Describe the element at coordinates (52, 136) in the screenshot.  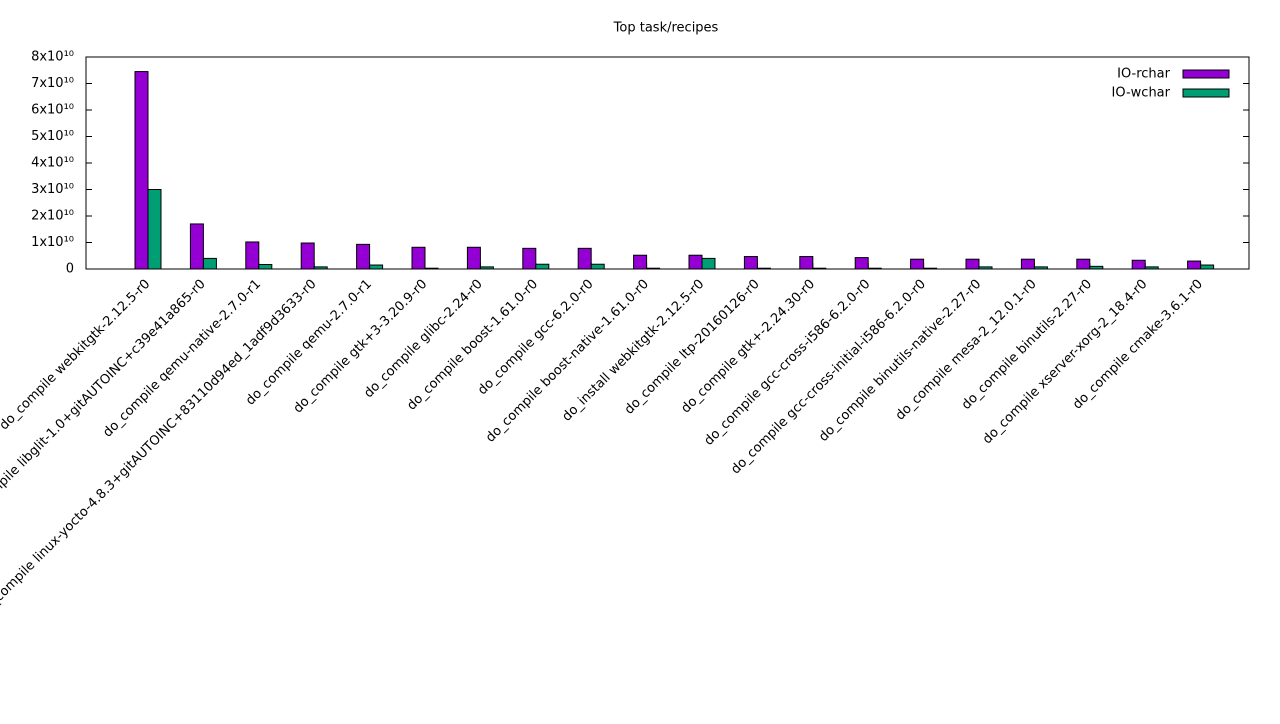
I see `y-tick-label: 5x10¹⁰` at that location.